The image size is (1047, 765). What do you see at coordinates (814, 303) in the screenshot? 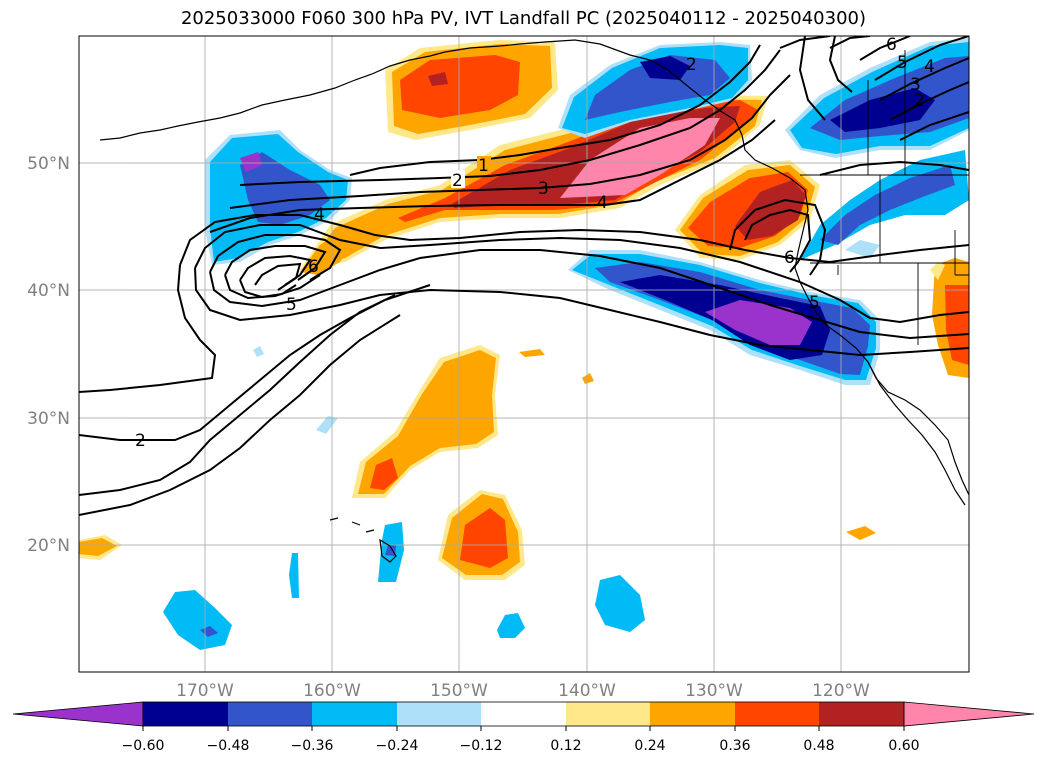
I see `contour-label-5-ca: 5` at bounding box center [814, 303].